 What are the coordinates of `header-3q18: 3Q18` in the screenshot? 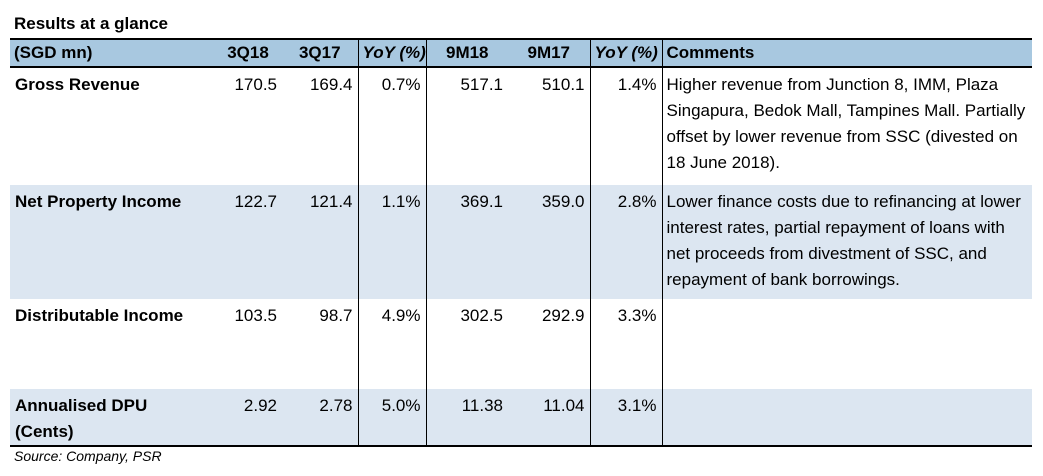 It's located at (248, 53).